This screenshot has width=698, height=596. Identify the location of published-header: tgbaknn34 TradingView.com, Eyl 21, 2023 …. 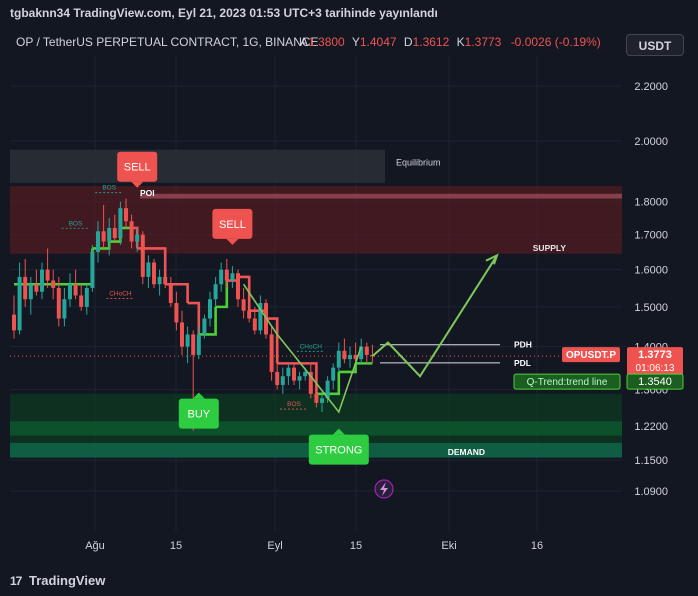
(349, 13).